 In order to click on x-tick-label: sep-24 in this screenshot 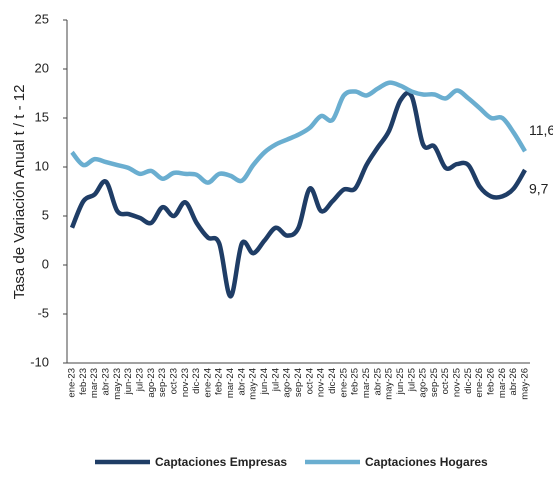, I will do `click(298, 382)`.